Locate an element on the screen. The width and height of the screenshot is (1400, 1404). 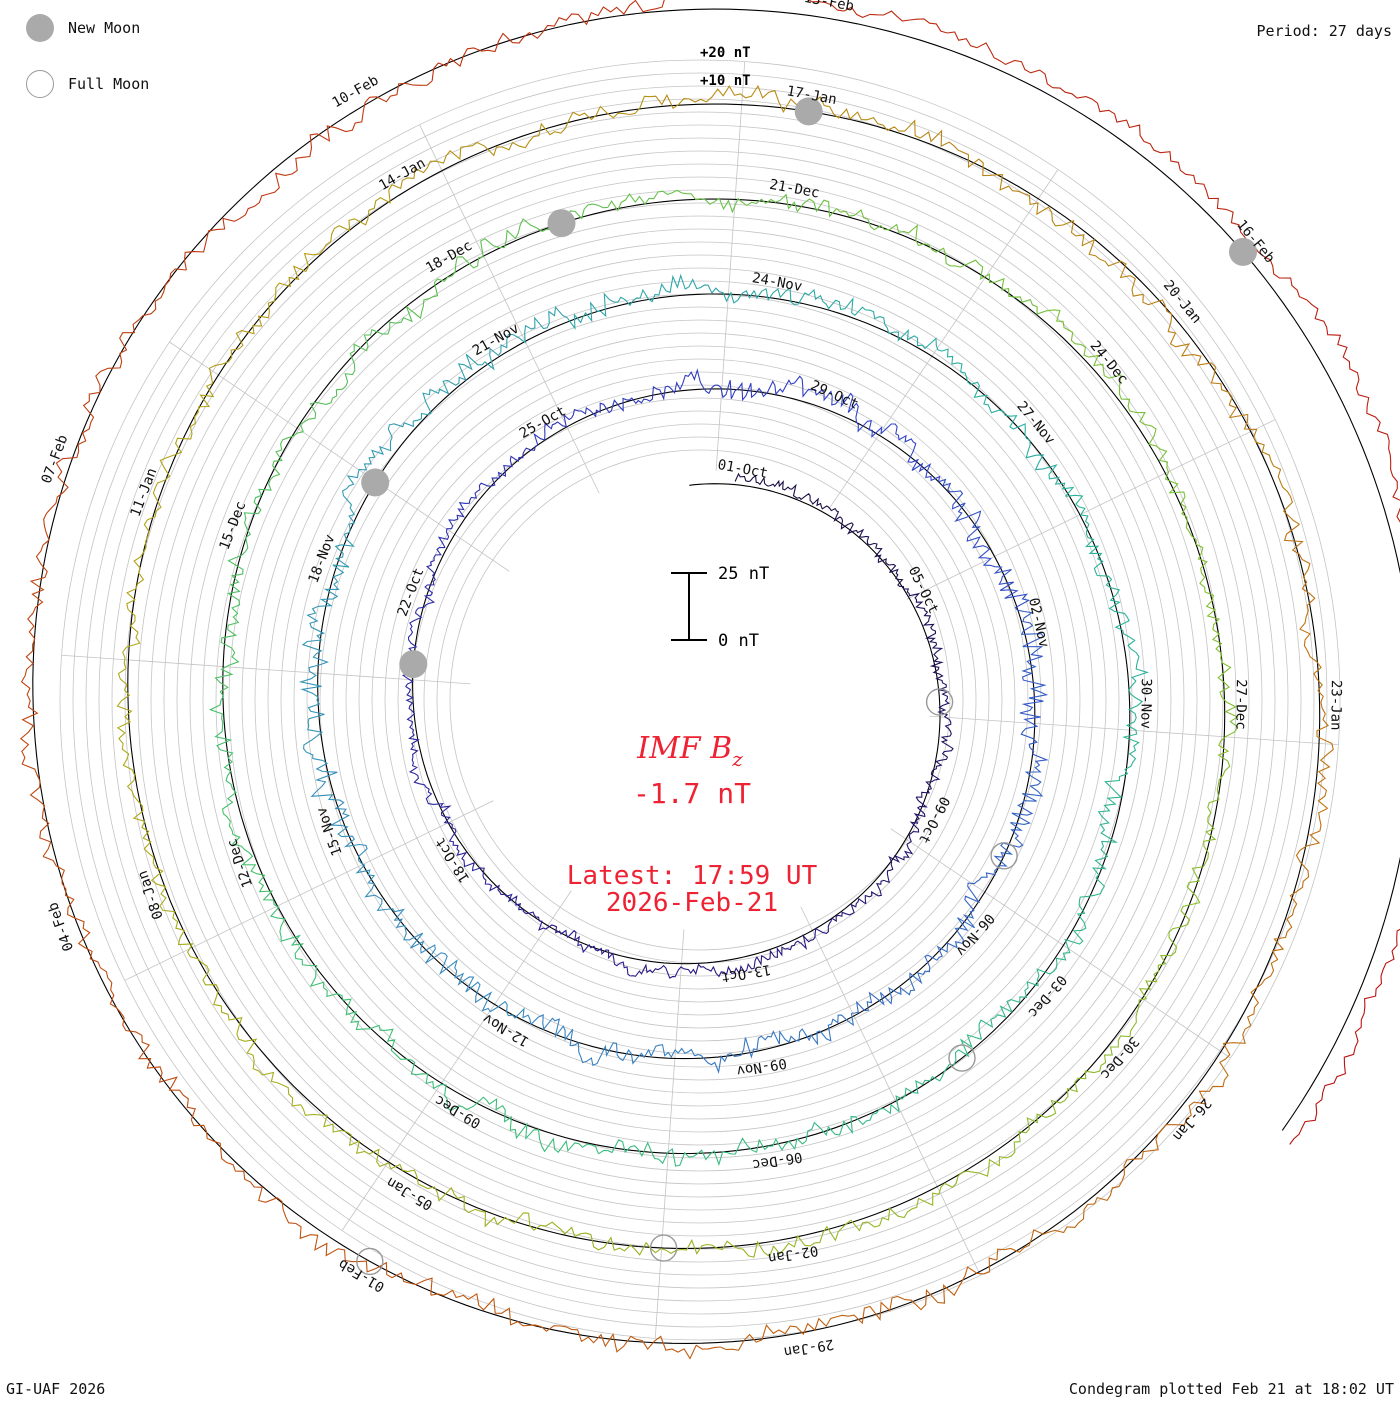
date-tick-label: 09-Oct is located at coordinates (933, 820).